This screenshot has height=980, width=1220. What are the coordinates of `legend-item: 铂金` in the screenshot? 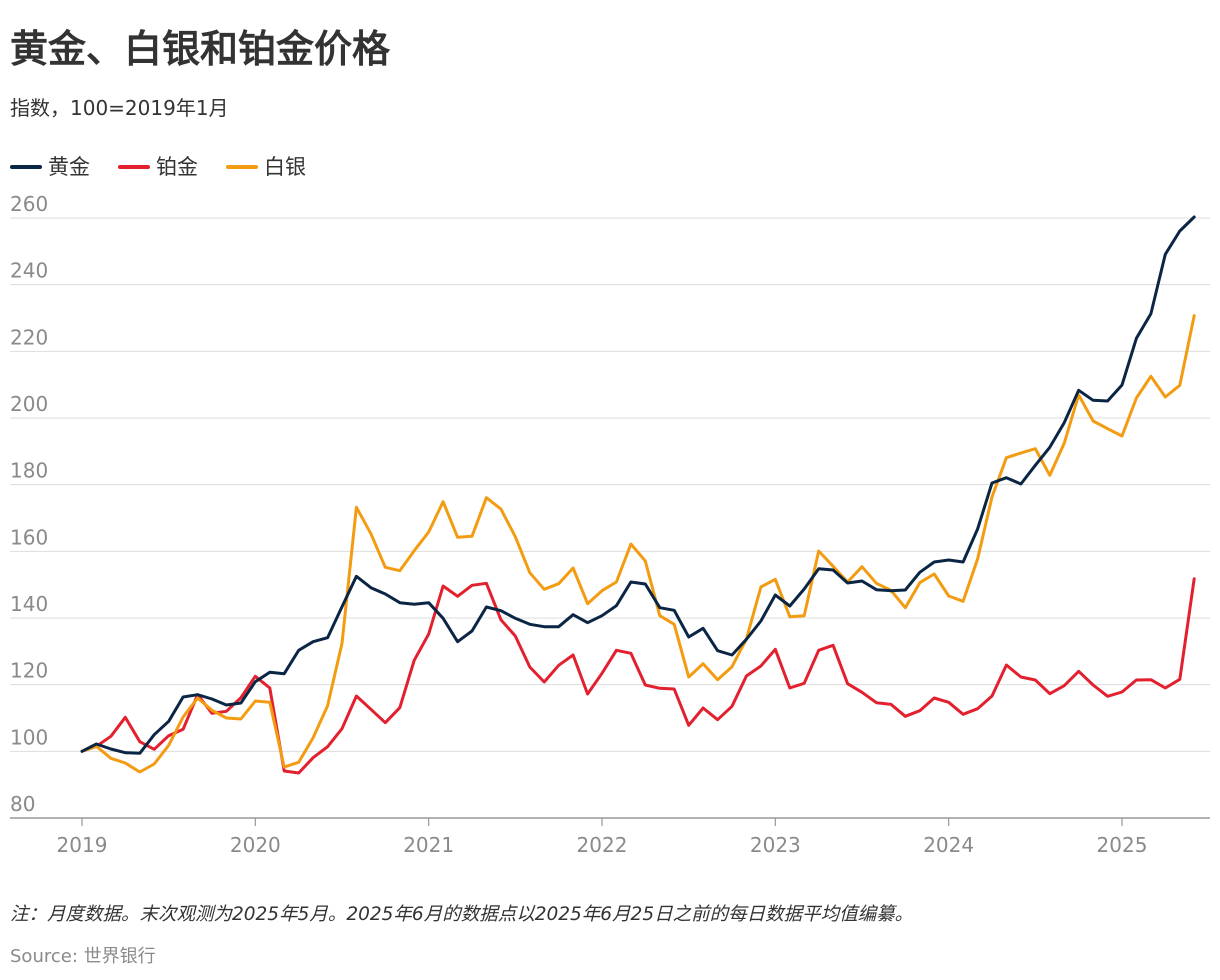 It's located at (158, 167).